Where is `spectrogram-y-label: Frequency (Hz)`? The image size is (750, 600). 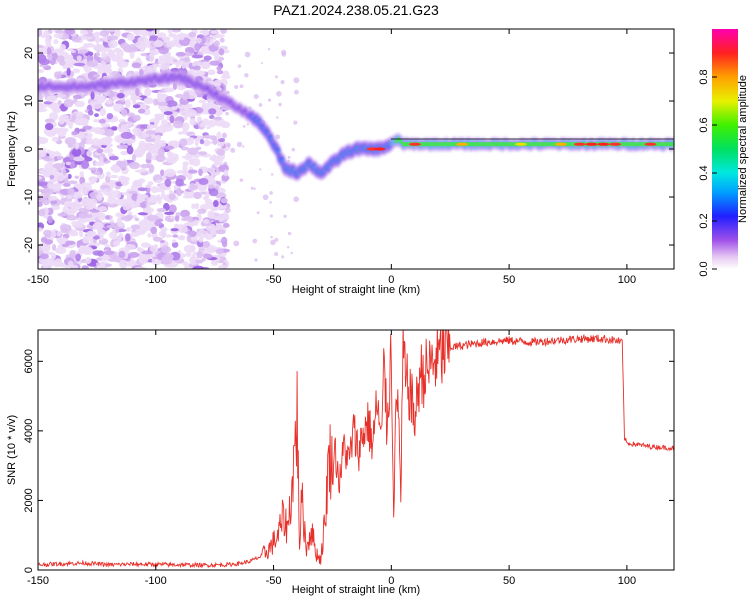 spectrogram-y-label: Frequency (Hz) is located at coordinates (12, 149).